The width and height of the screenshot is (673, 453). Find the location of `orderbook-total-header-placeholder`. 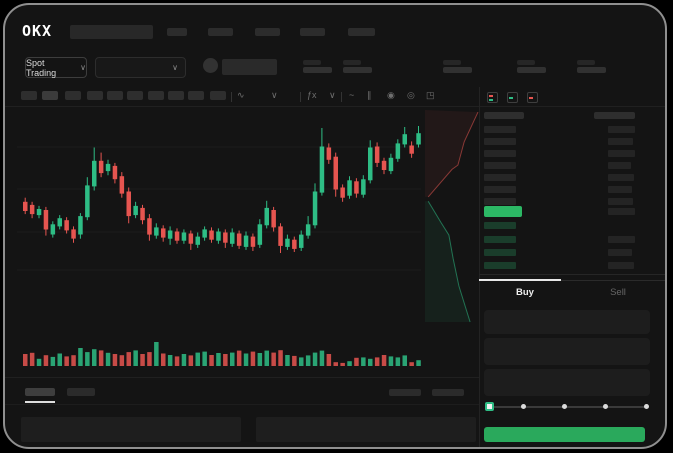

orderbook-total-header-placeholder is located at coordinates (614, 115).